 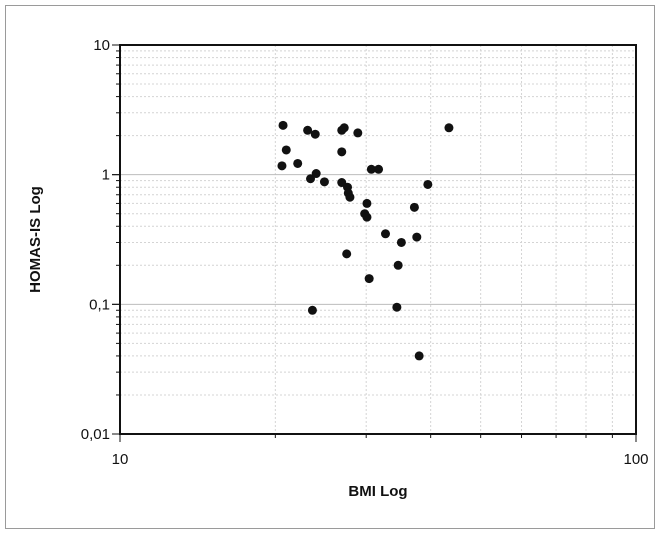 What do you see at coordinates (95, 434) in the screenshot?
I see `y-tick-label: 0,01` at bounding box center [95, 434].